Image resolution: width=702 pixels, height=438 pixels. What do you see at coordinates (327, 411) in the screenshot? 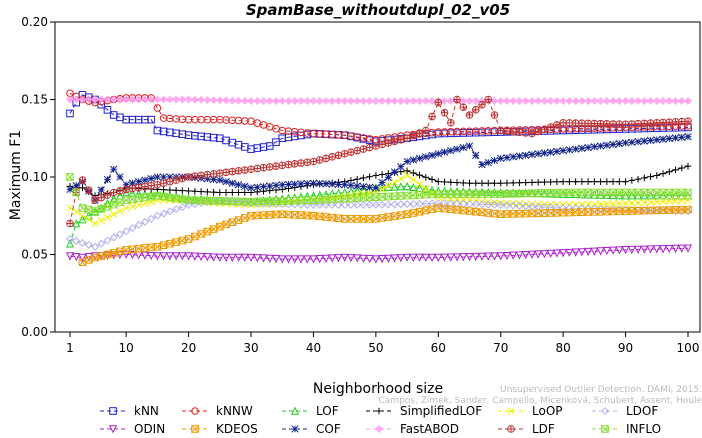
I see `legend-label-lof: LOF` at bounding box center [327, 411].